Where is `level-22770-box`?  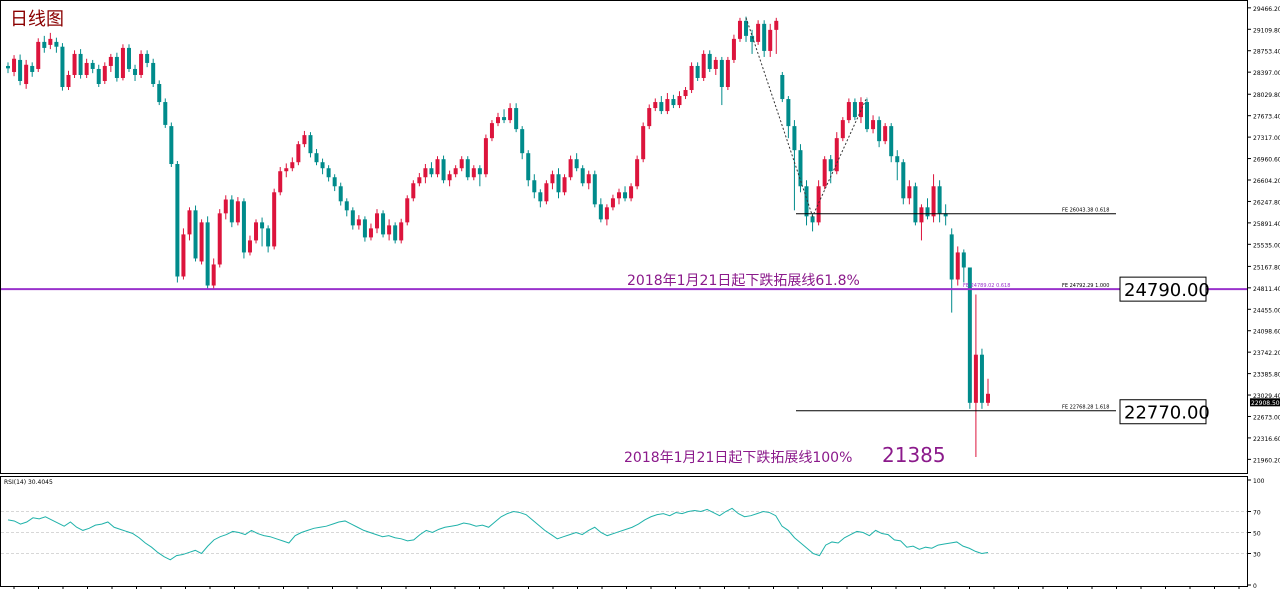 level-22770-box is located at coordinates (1163, 412).